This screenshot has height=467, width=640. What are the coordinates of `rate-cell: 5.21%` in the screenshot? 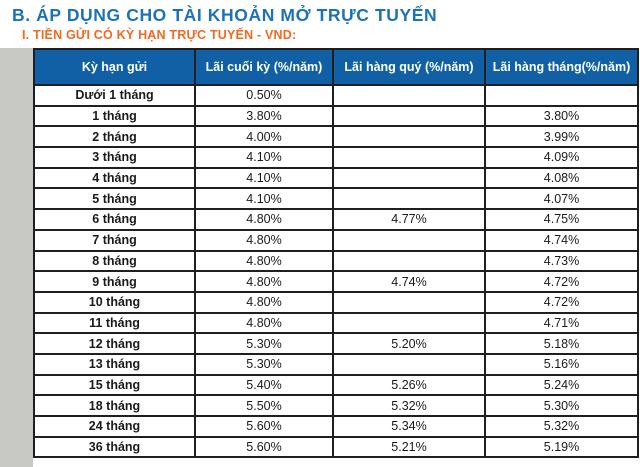 It's located at (409, 447).